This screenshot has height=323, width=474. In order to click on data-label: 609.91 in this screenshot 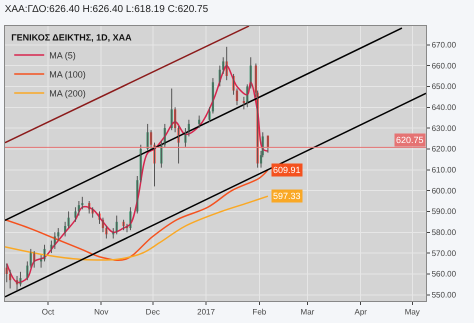, I will do `click(287, 170)`.